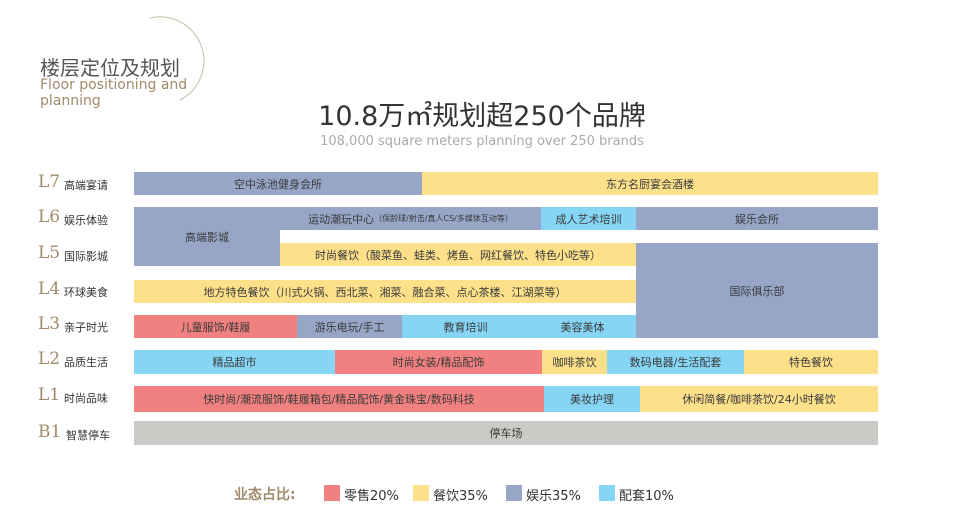 The width and height of the screenshot is (958, 519). Describe the element at coordinates (675, 362) in the screenshot. I see `block-l2-digital: 数码电器/生活配套` at that location.